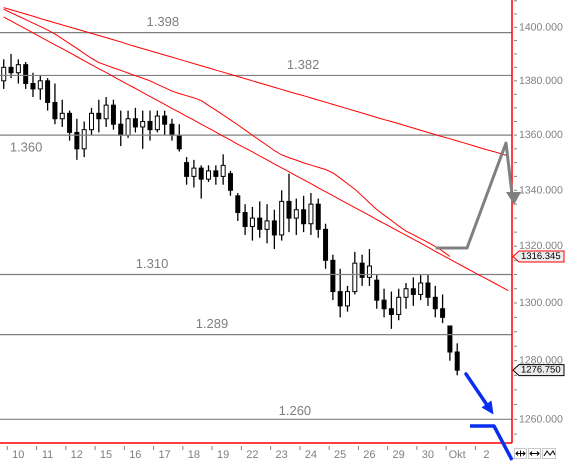 This screenshot has width=565, height=461. What do you see at coordinates (76, 455) in the screenshot?
I see `x-tick-label: 12` at bounding box center [76, 455].